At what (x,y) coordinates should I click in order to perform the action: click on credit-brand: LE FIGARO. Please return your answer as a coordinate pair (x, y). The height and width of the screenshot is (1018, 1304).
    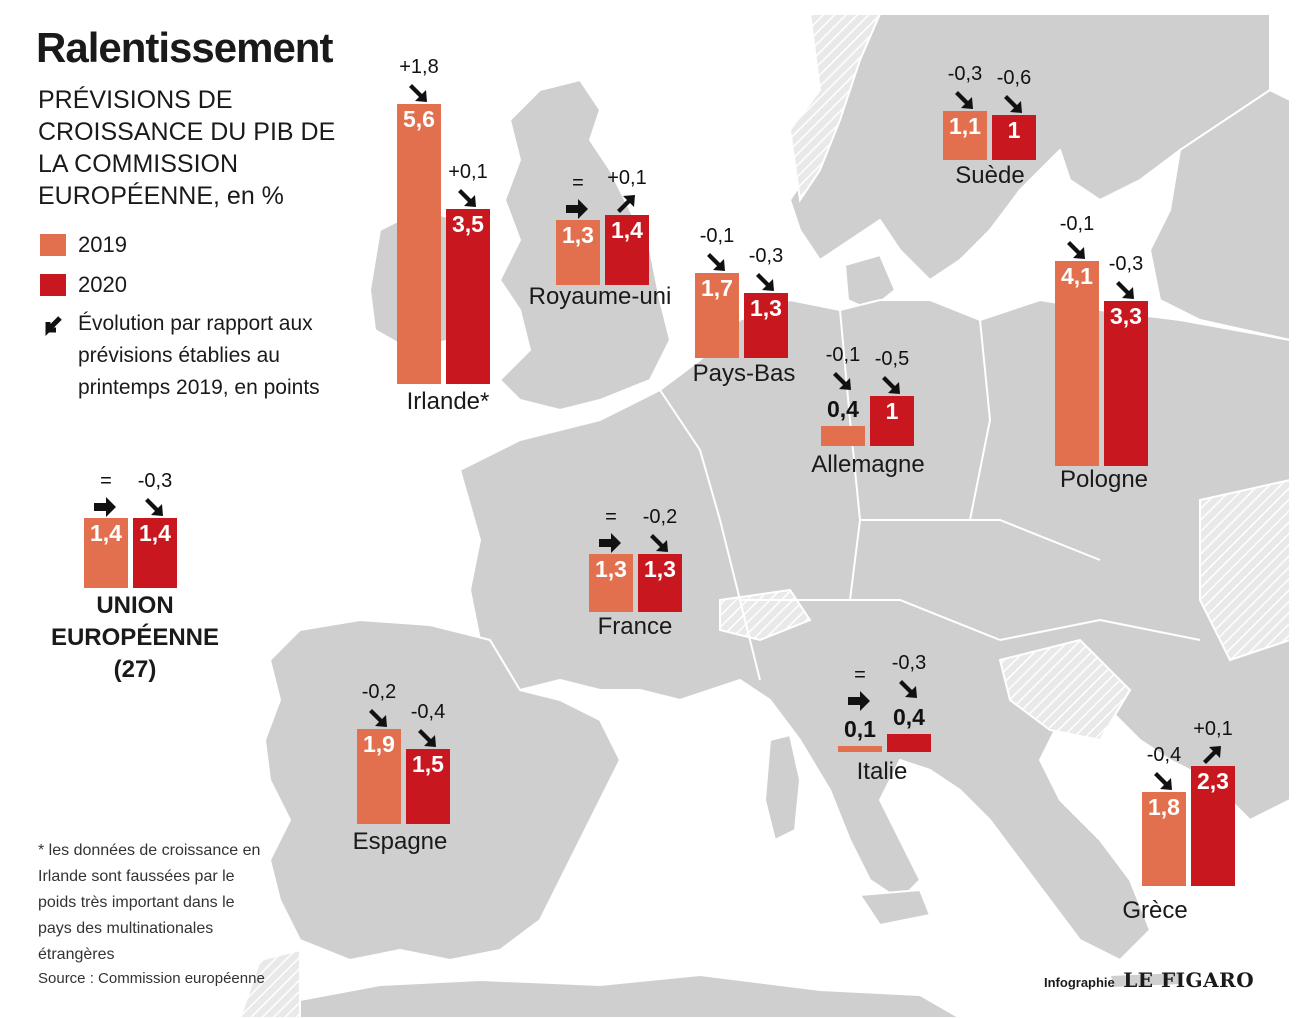
    Looking at the image, I should click on (1189, 980).